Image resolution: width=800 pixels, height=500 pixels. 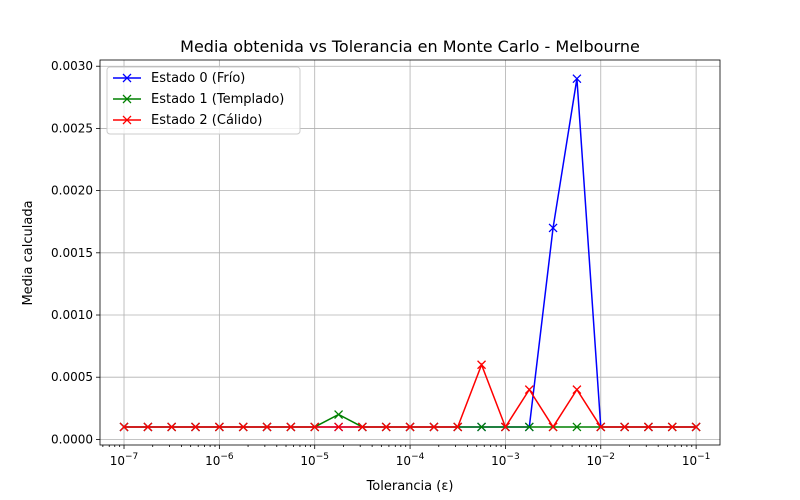 What do you see at coordinates (72, 439) in the screenshot?
I see `y-tick-label: 0.0000` at bounding box center [72, 439].